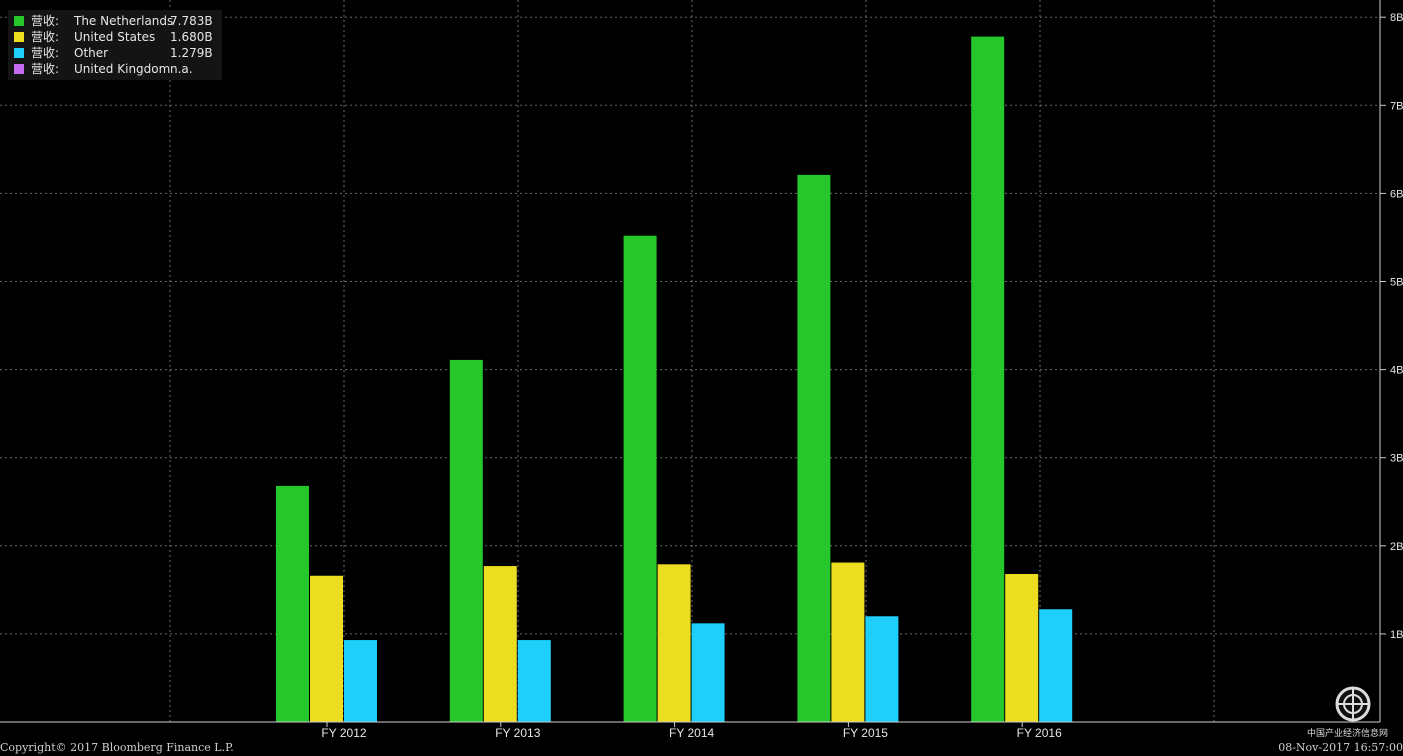 This screenshot has width=1403, height=756. What do you see at coordinates (691, 733) in the screenshot?
I see `x-tick-label: FY 2014` at bounding box center [691, 733].